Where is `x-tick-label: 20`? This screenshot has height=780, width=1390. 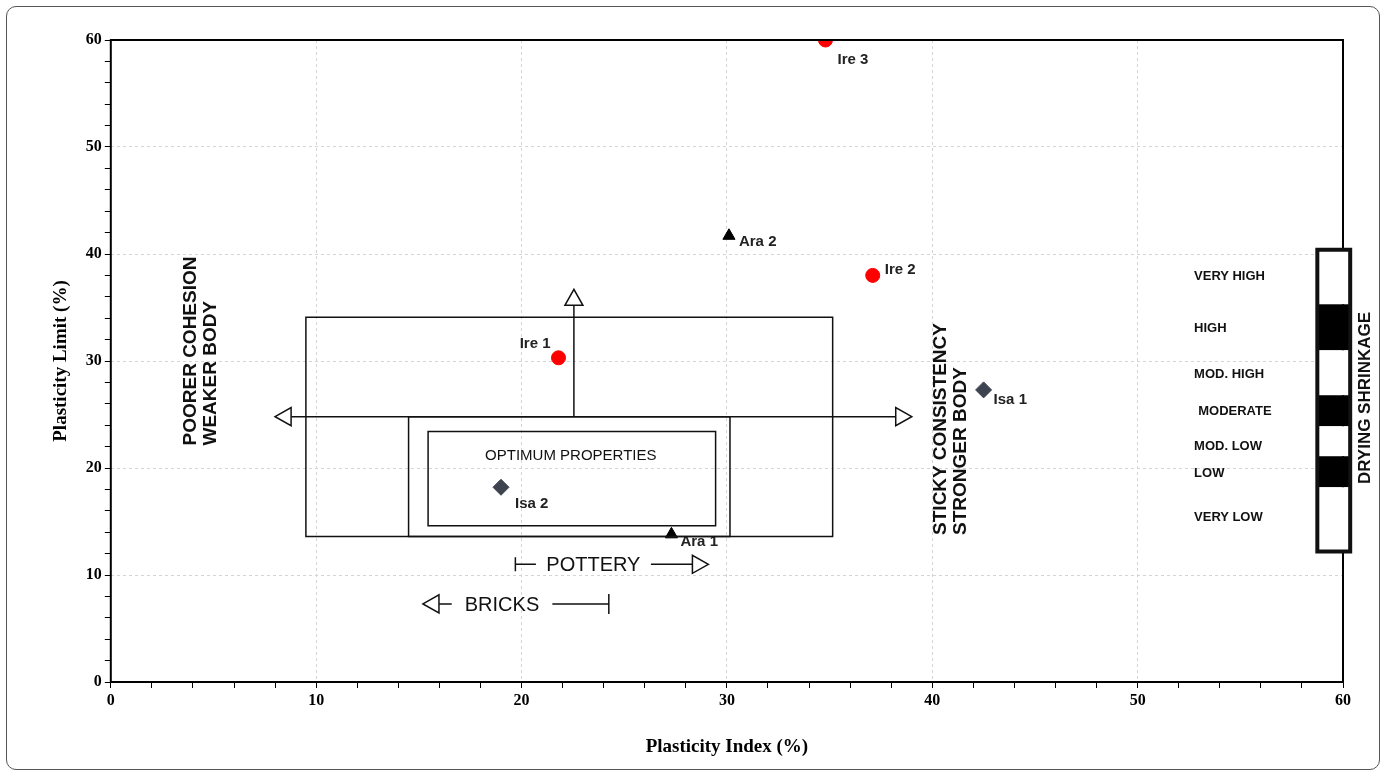 x-tick-label: 20 is located at coordinates (521, 699).